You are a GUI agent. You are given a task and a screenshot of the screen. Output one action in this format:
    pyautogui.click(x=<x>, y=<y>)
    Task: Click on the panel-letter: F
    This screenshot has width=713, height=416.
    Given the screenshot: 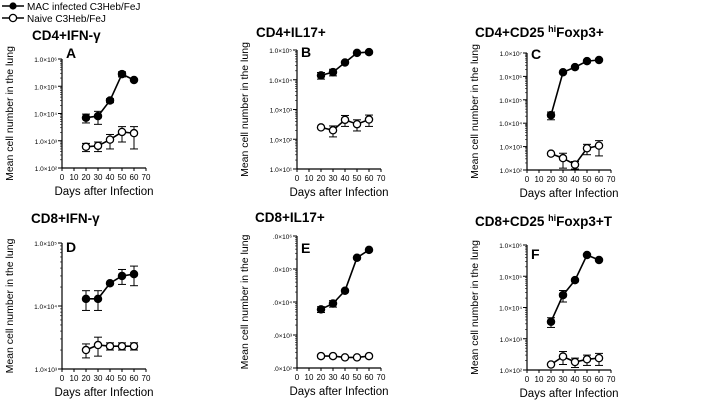 What is the action you would take?
    pyautogui.click(x=535, y=254)
    